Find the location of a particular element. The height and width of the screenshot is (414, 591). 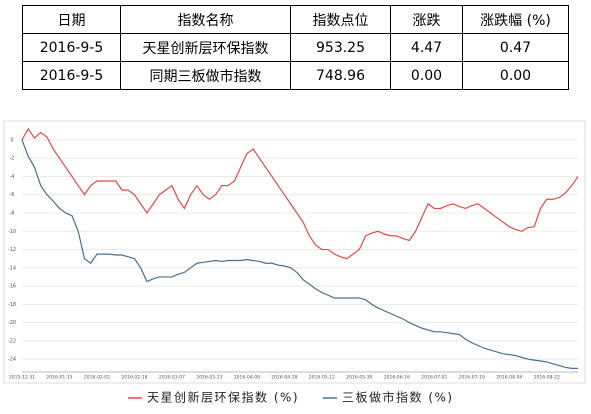

y-tick-label: -6 is located at coordinates (12, 195).